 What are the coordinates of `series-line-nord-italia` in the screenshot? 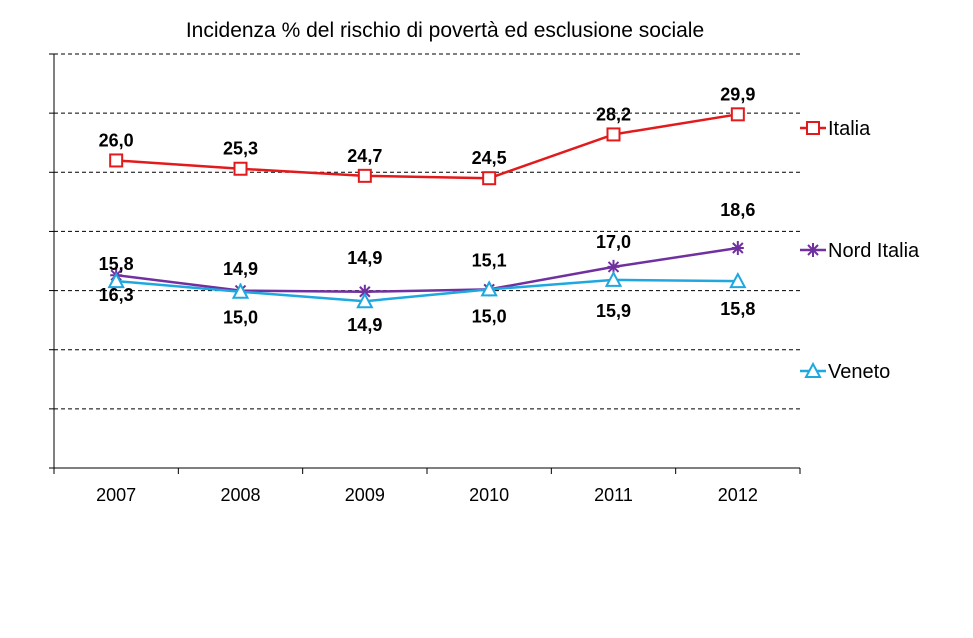 It's located at (427, 270).